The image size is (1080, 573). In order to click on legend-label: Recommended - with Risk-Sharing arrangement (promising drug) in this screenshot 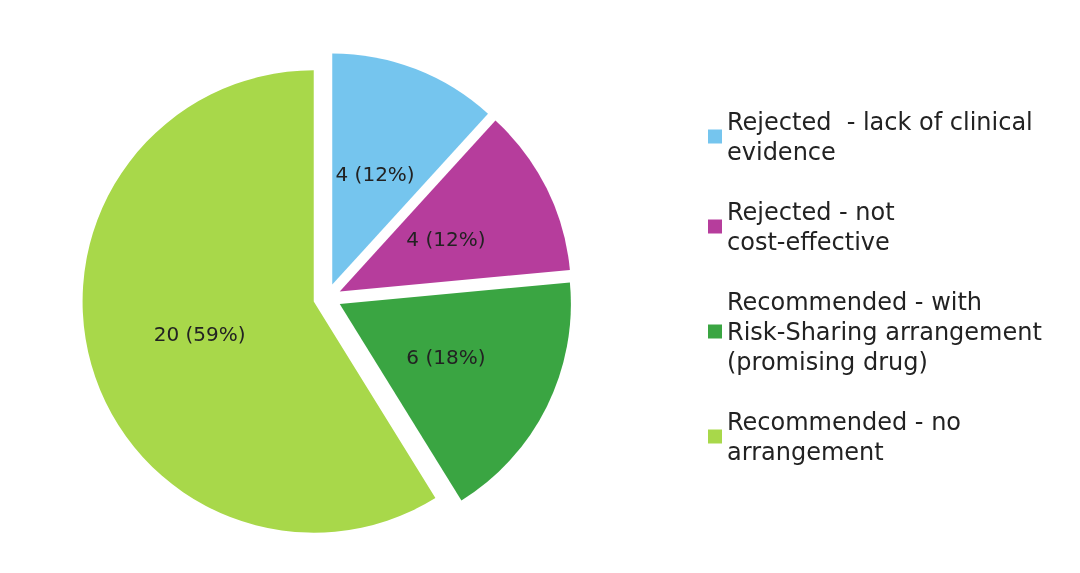, I will do `click(888, 331)`.